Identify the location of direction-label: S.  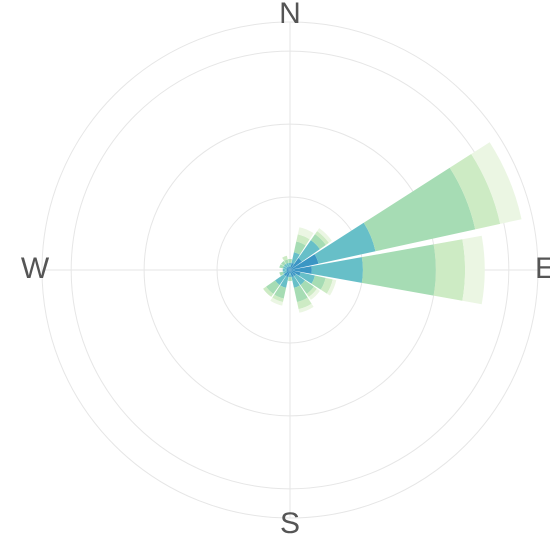
(290, 523).